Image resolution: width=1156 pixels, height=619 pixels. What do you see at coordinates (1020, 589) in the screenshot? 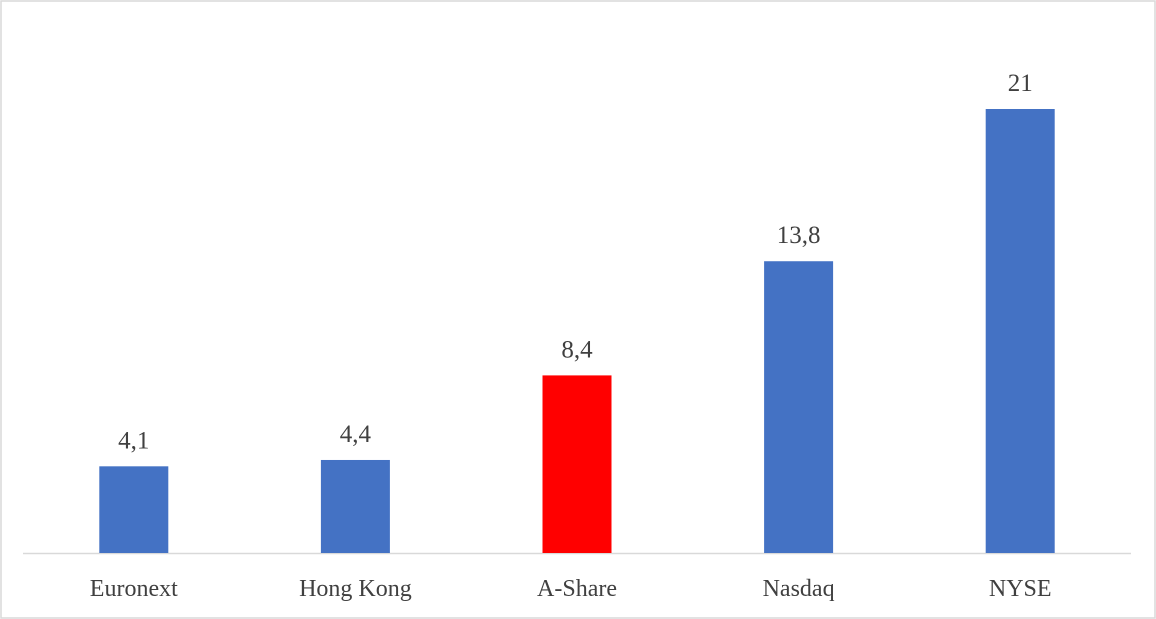
I see `x-tick-label: NYSE` at bounding box center [1020, 589].